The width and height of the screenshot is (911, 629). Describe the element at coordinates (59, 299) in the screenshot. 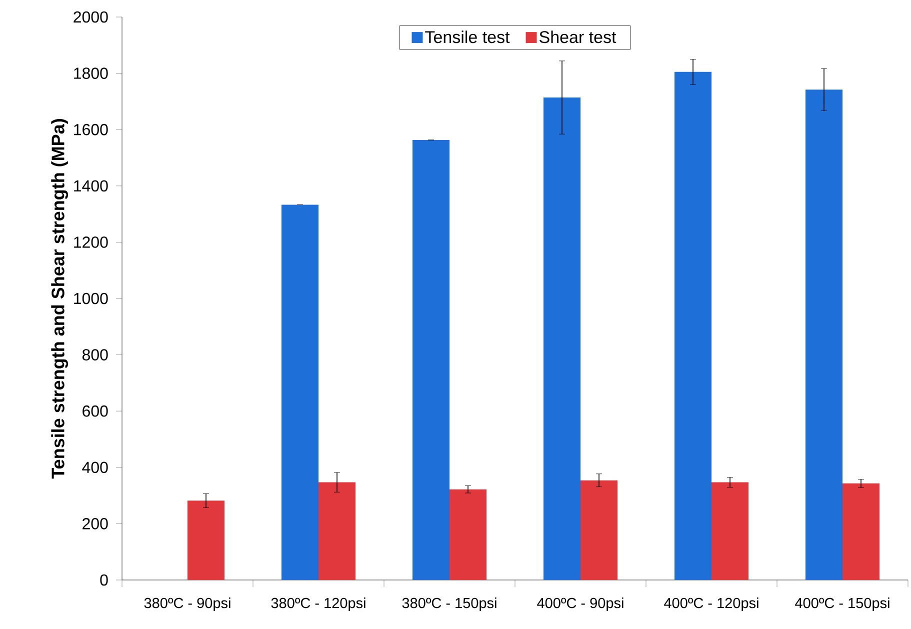

I see `y-axis-title: Tensile strength and Shear strength (MPa)` at that location.